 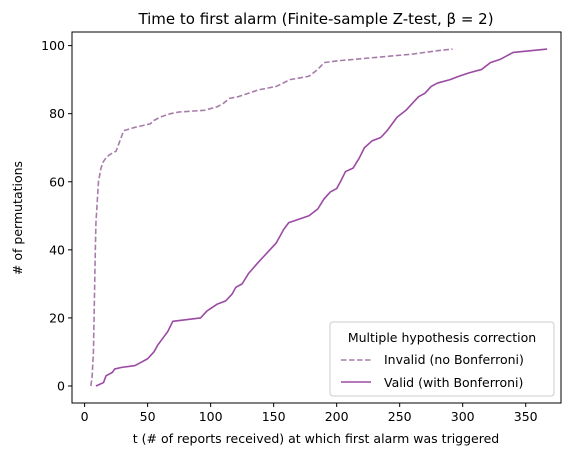 I want to click on x-tick-label: 300, so click(x=463, y=416).